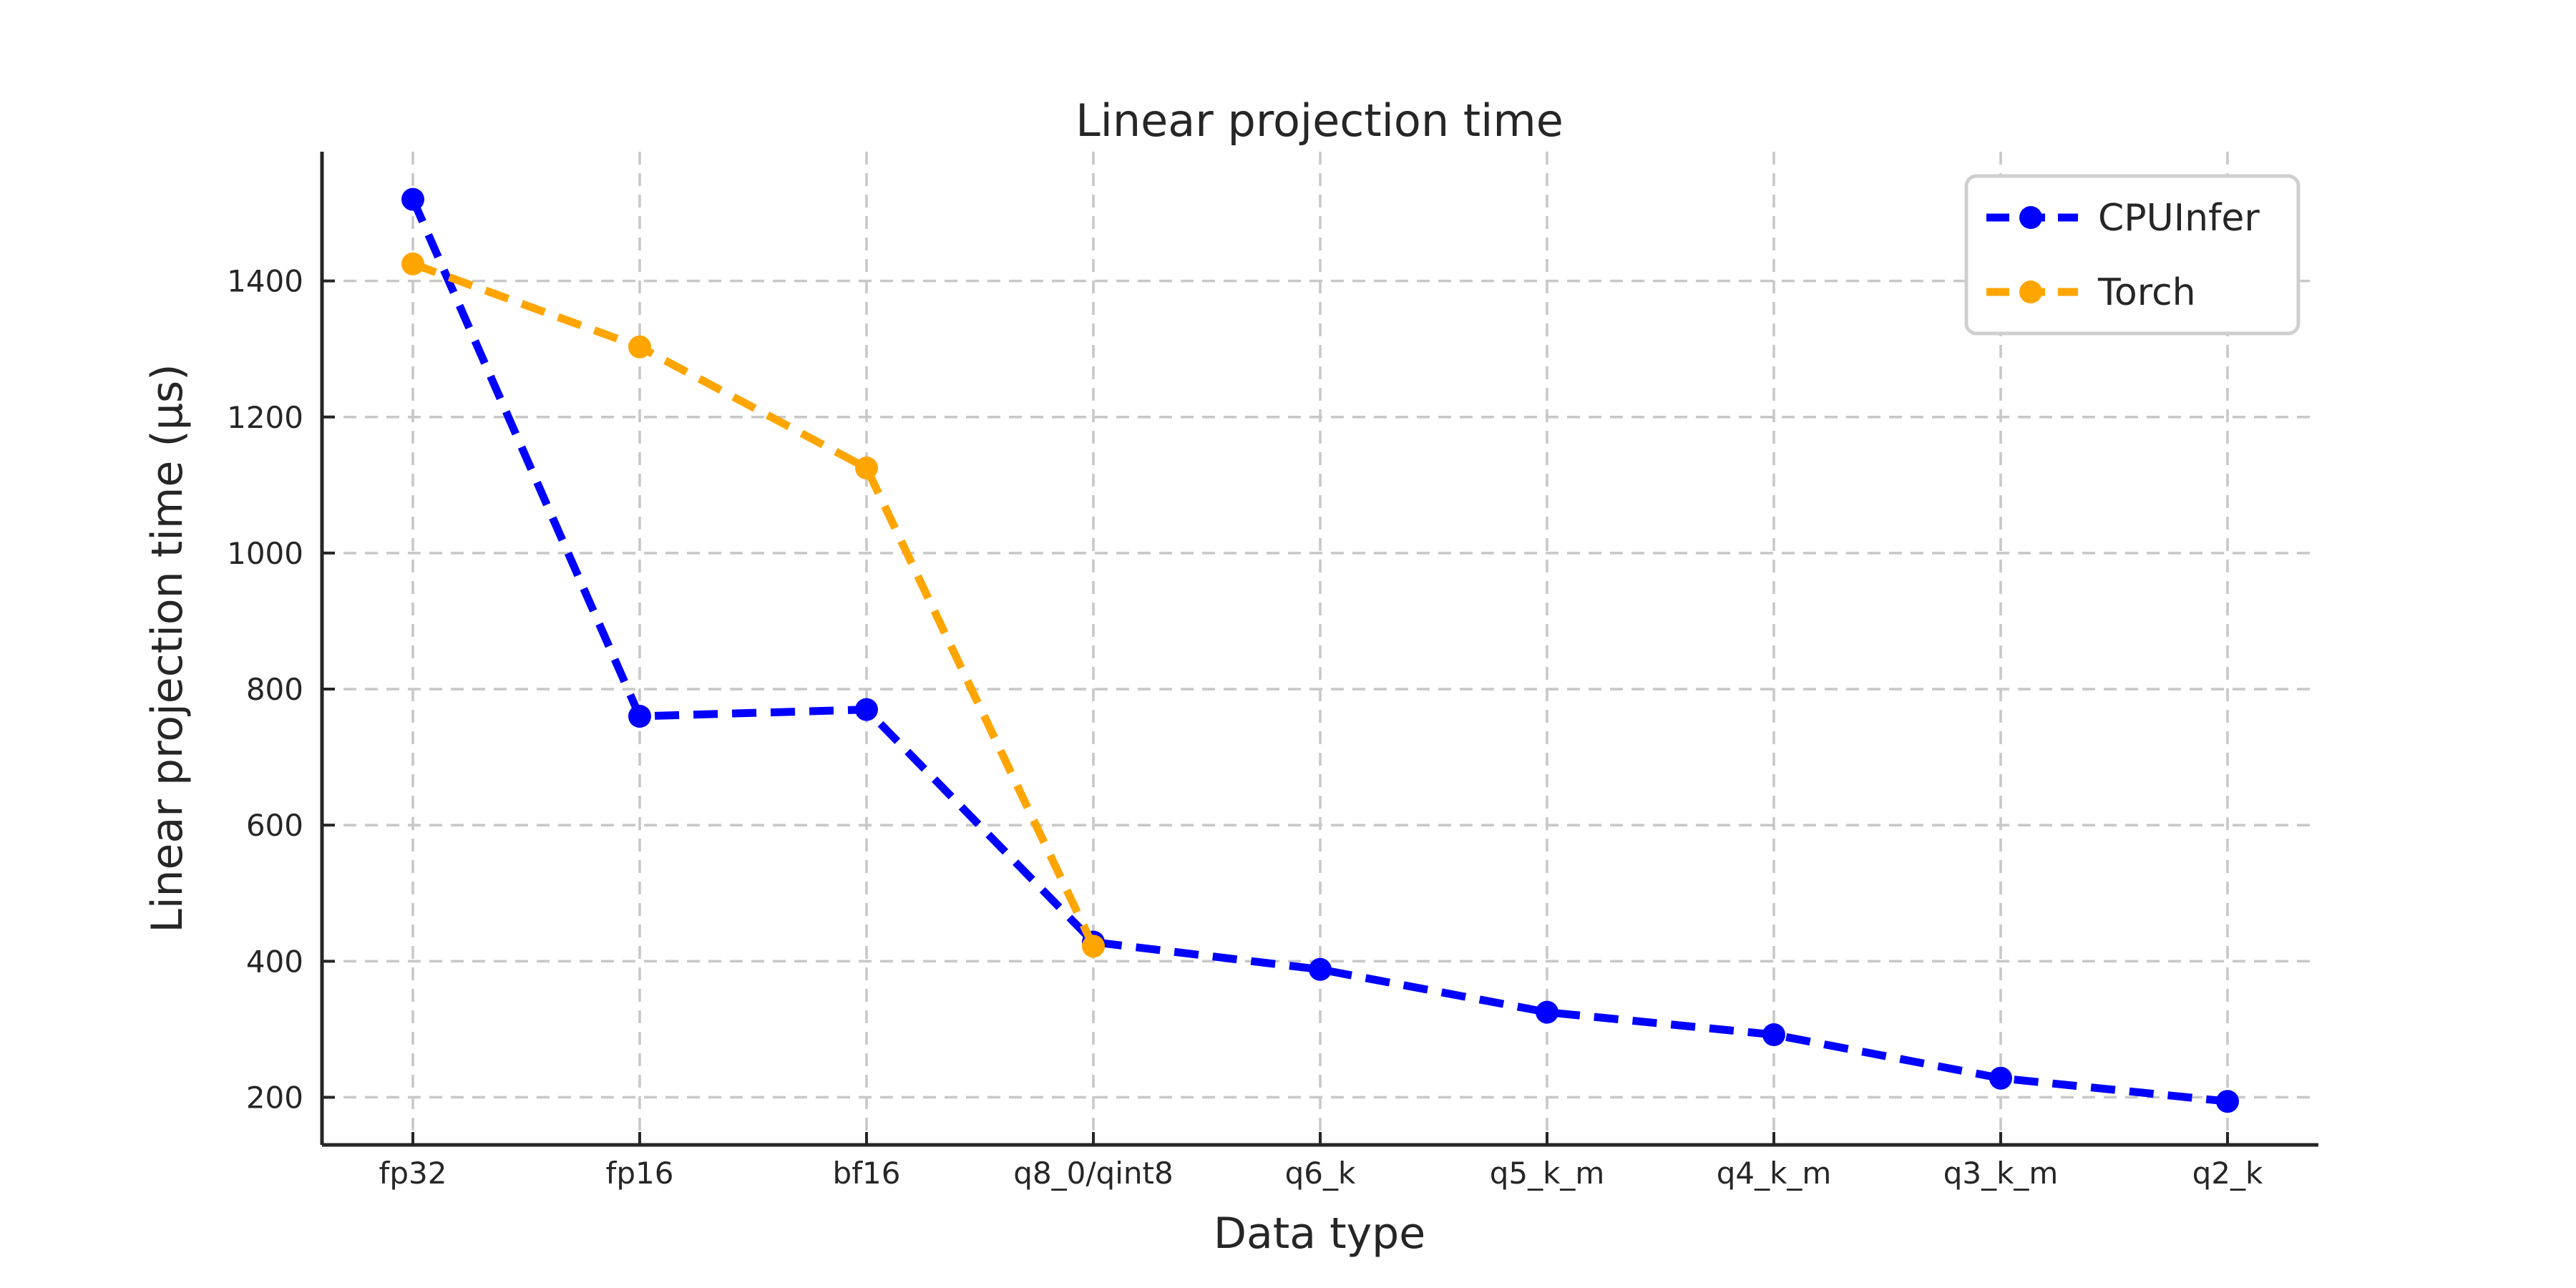  What do you see at coordinates (167, 648) in the screenshot?
I see `y-axis-label: Linear projection time (µs)` at bounding box center [167, 648].